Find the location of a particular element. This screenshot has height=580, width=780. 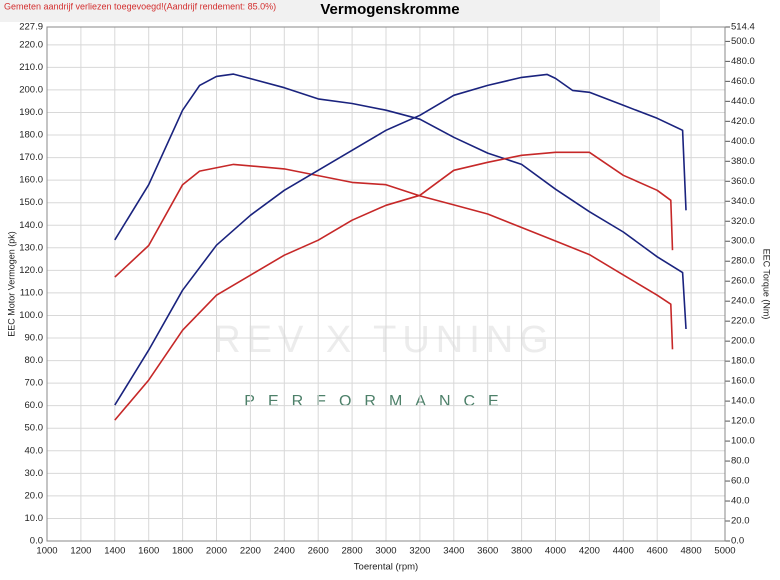

y2-tick-label: 160.0 is located at coordinates (743, 381).